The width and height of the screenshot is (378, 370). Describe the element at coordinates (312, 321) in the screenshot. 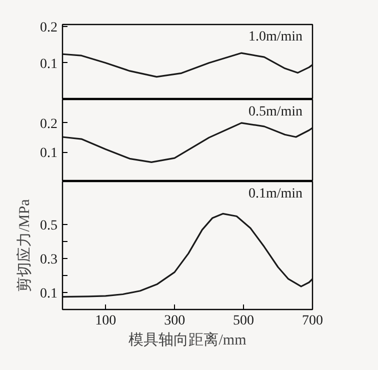

I see `x-tick-label: 700` at that location.